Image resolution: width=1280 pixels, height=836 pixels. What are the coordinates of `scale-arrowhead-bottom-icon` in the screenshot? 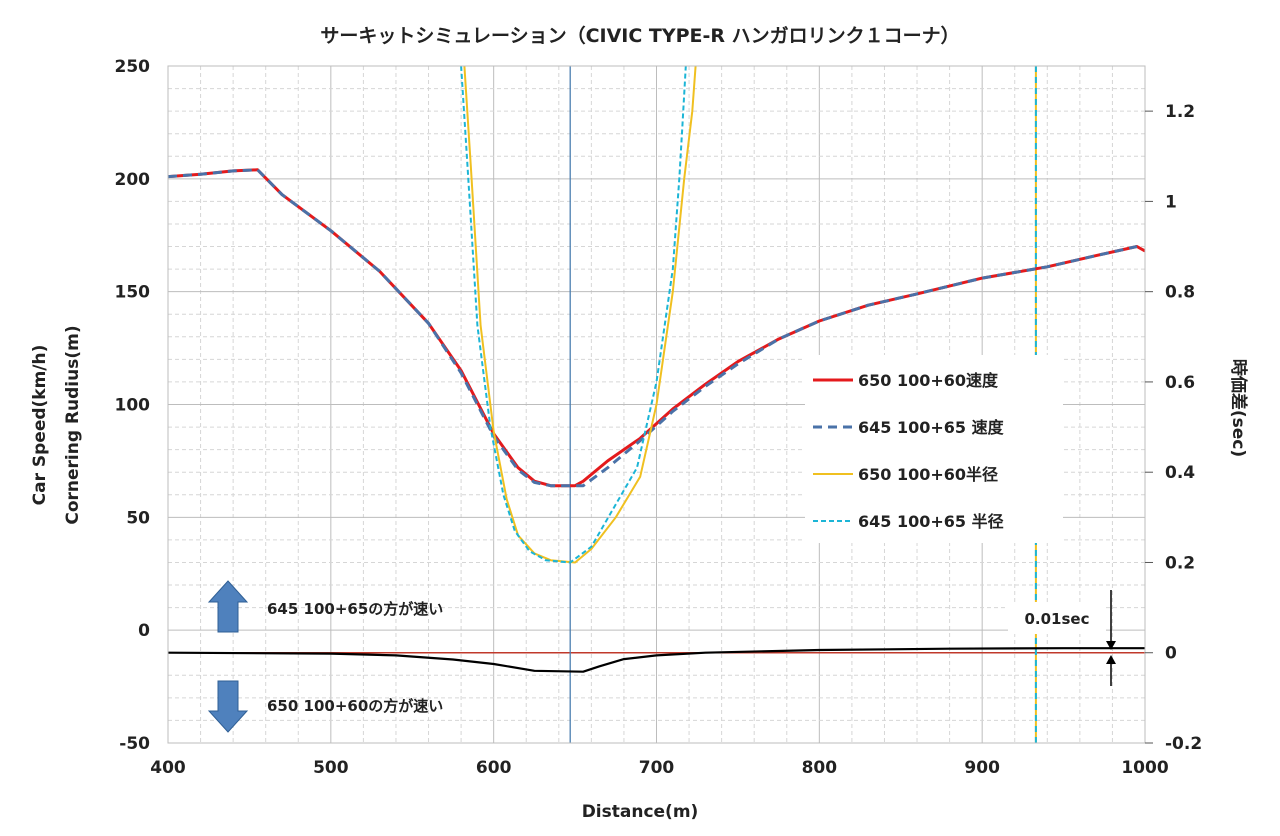 It's located at (1111, 659).